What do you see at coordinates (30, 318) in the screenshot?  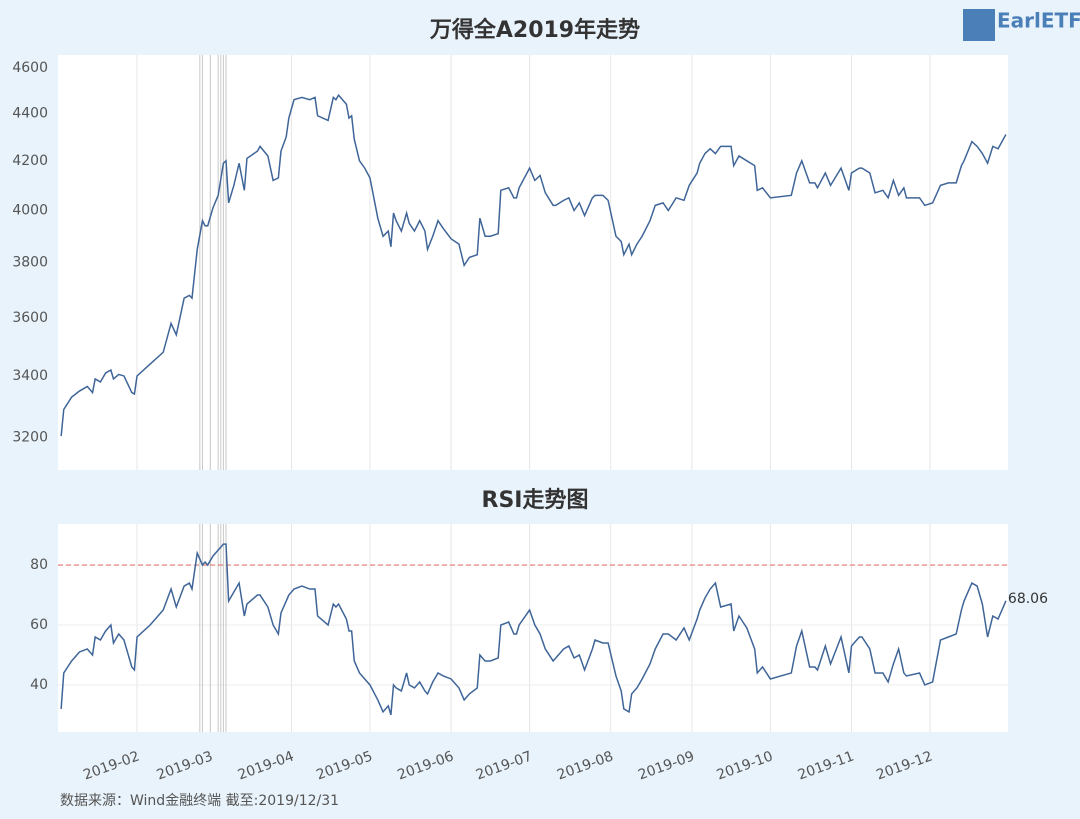 I see `y-tick-label: 3600` at bounding box center [30, 318].